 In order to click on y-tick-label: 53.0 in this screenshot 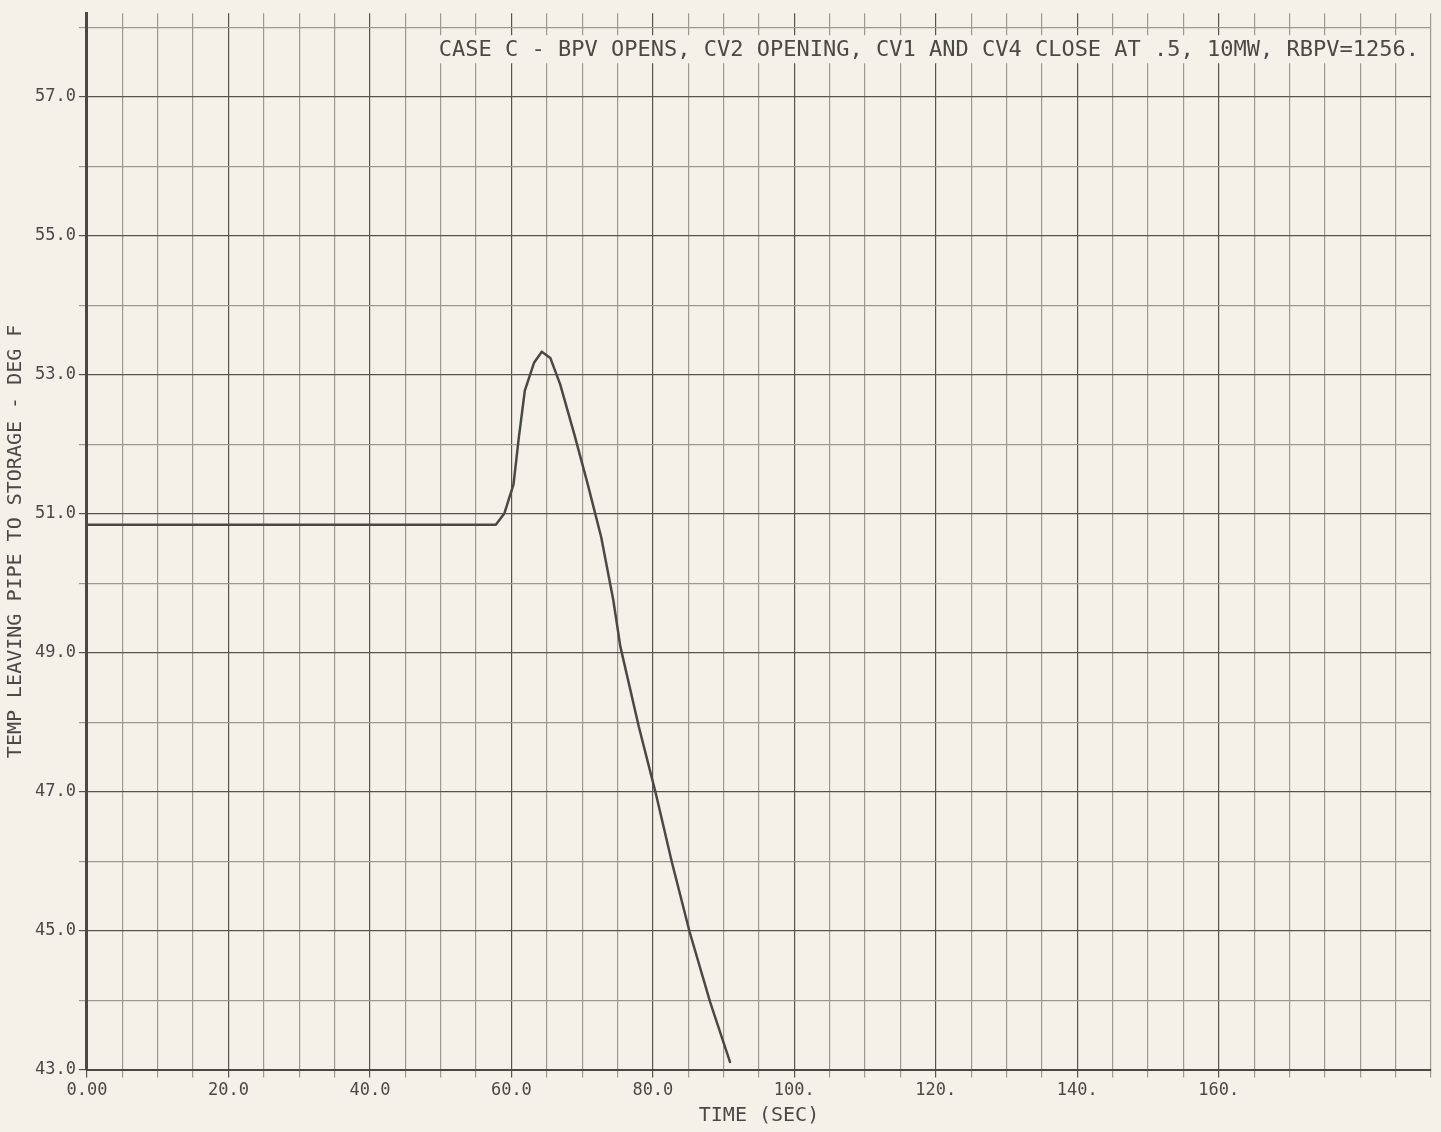, I will do `click(55, 373)`.